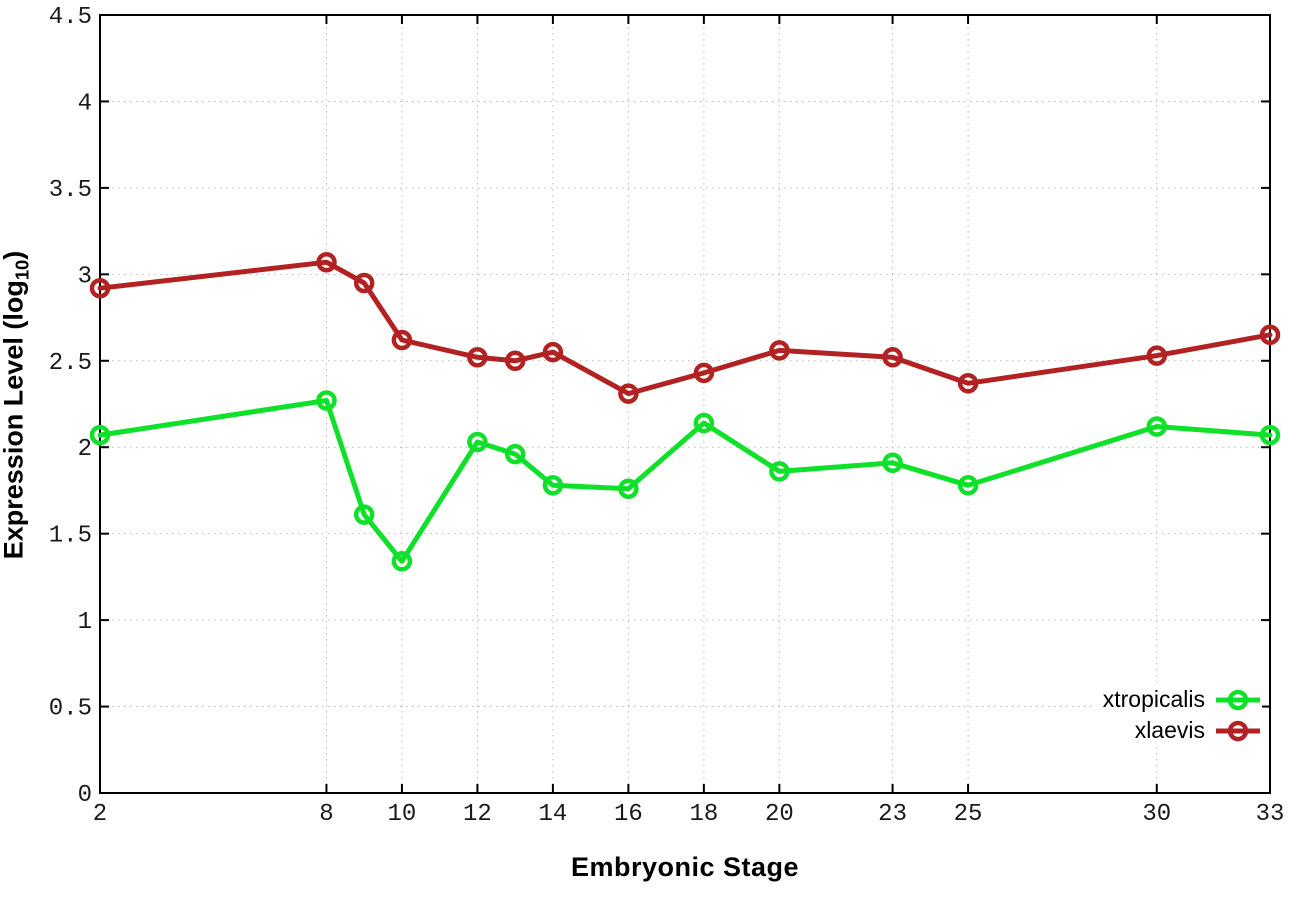 This screenshot has height=907, width=1296. What do you see at coordinates (1270, 814) in the screenshot?
I see `x-tick-label: 33` at bounding box center [1270, 814].